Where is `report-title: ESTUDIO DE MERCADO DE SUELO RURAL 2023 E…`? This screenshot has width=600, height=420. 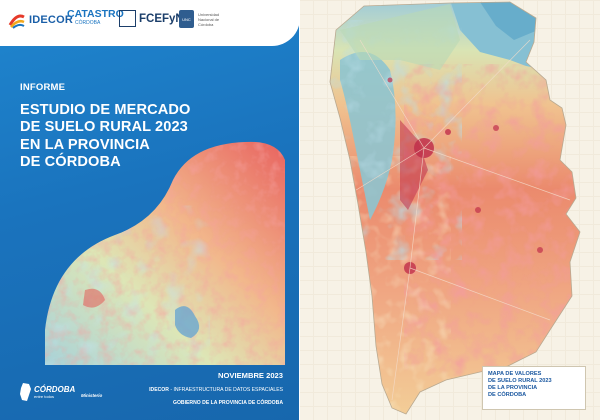
report-title: ESTUDIO DE MERCADO DE SUELO RURAL 2023 E… is located at coordinates (105, 137).